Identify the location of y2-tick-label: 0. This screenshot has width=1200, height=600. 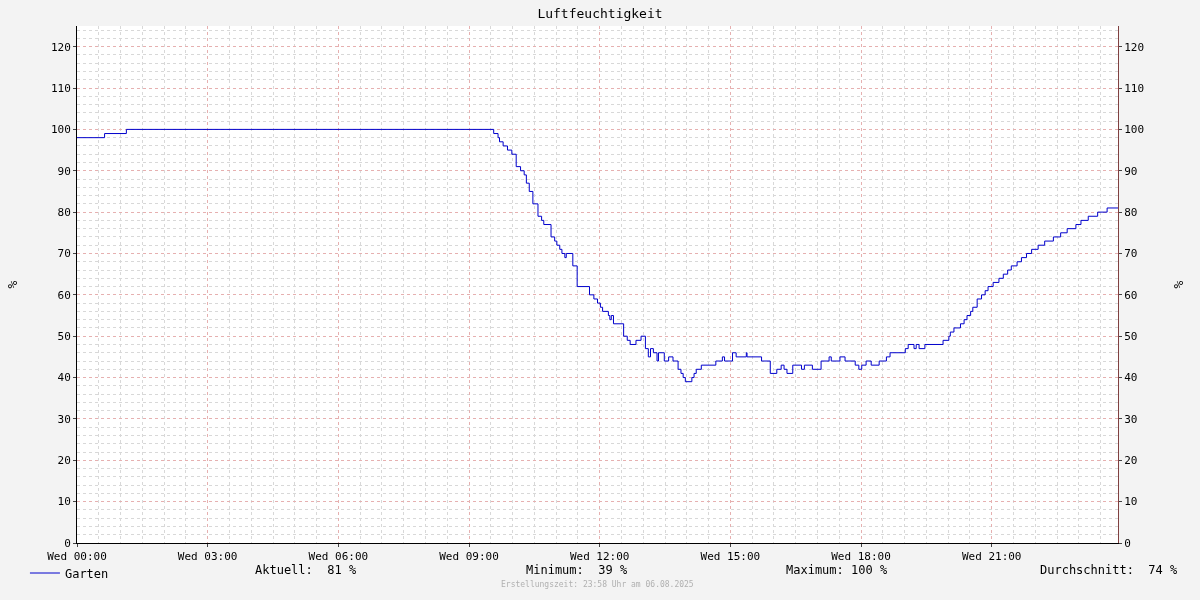
(1127, 543).